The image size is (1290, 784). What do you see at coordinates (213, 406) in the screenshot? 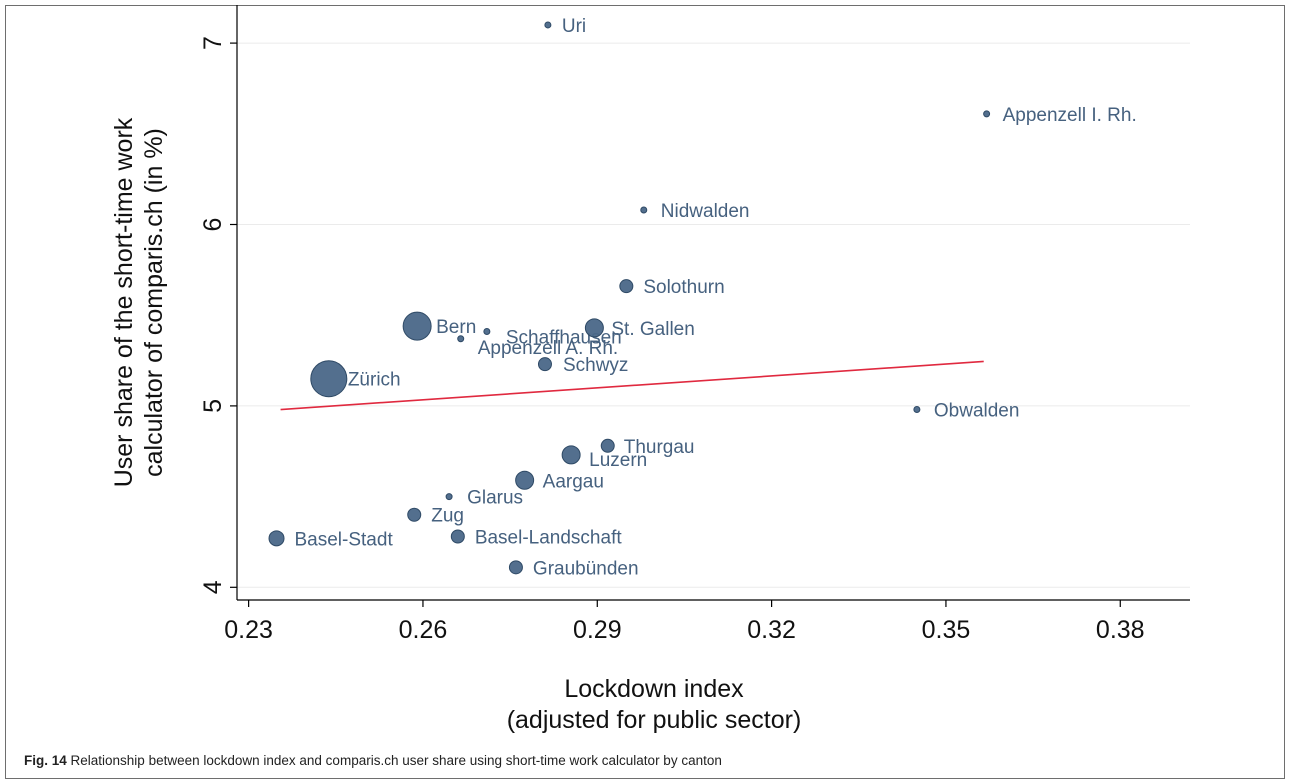
I see `y-tick-label: 5` at bounding box center [213, 406].